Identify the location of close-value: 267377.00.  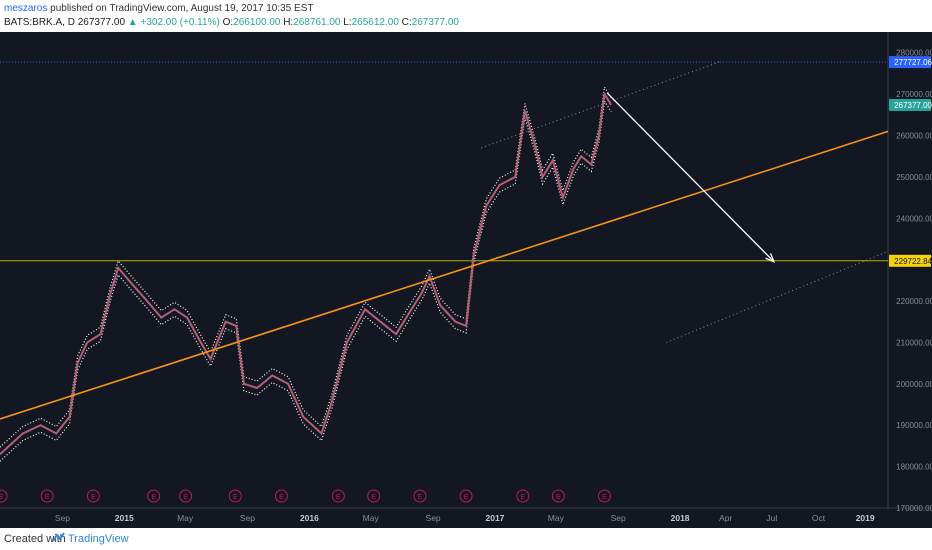
(435, 22).